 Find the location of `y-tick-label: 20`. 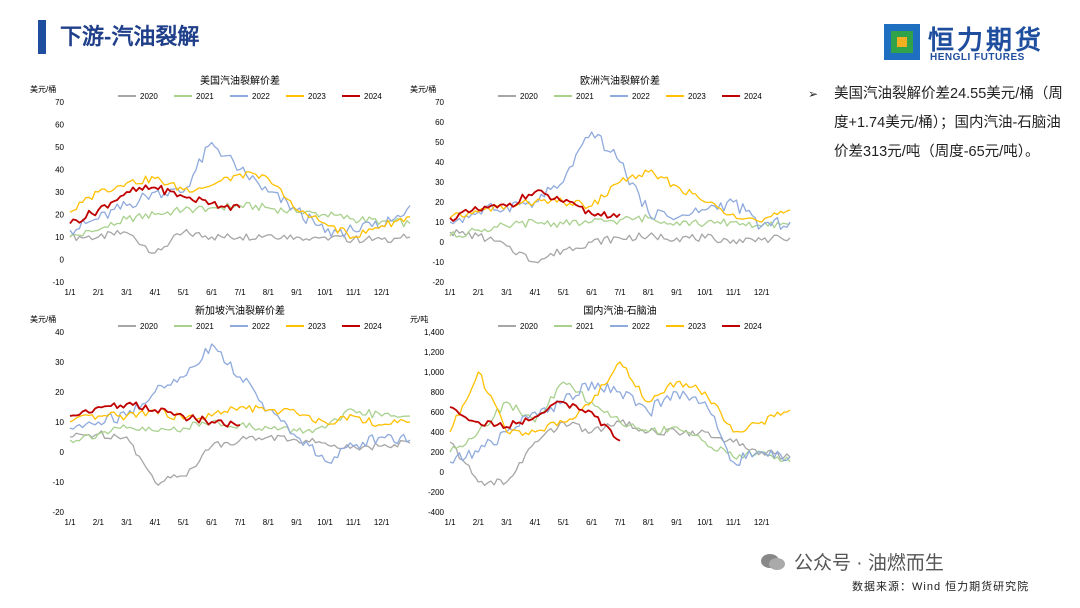

y-tick-label: 20 is located at coordinates (59, 392).